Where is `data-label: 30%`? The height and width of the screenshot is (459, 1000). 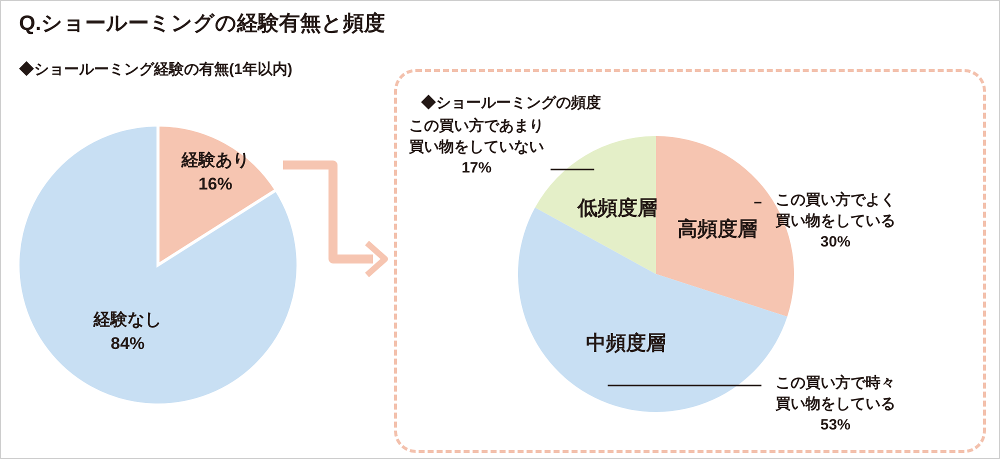 data-label: 30% is located at coordinates (835, 242).